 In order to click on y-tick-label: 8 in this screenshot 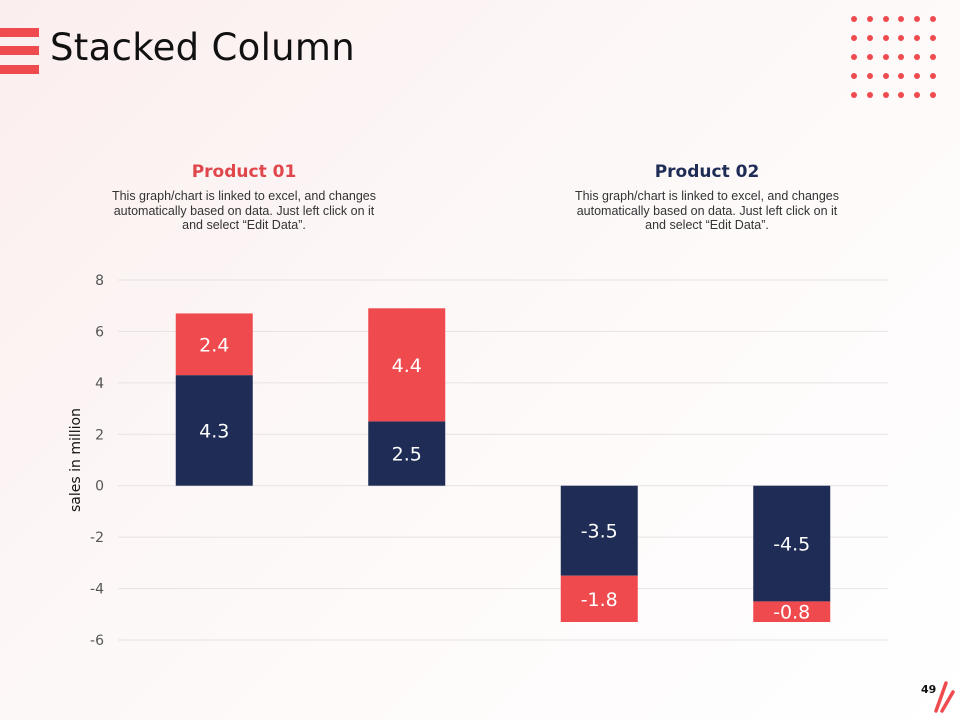, I will do `click(99, 281)`.